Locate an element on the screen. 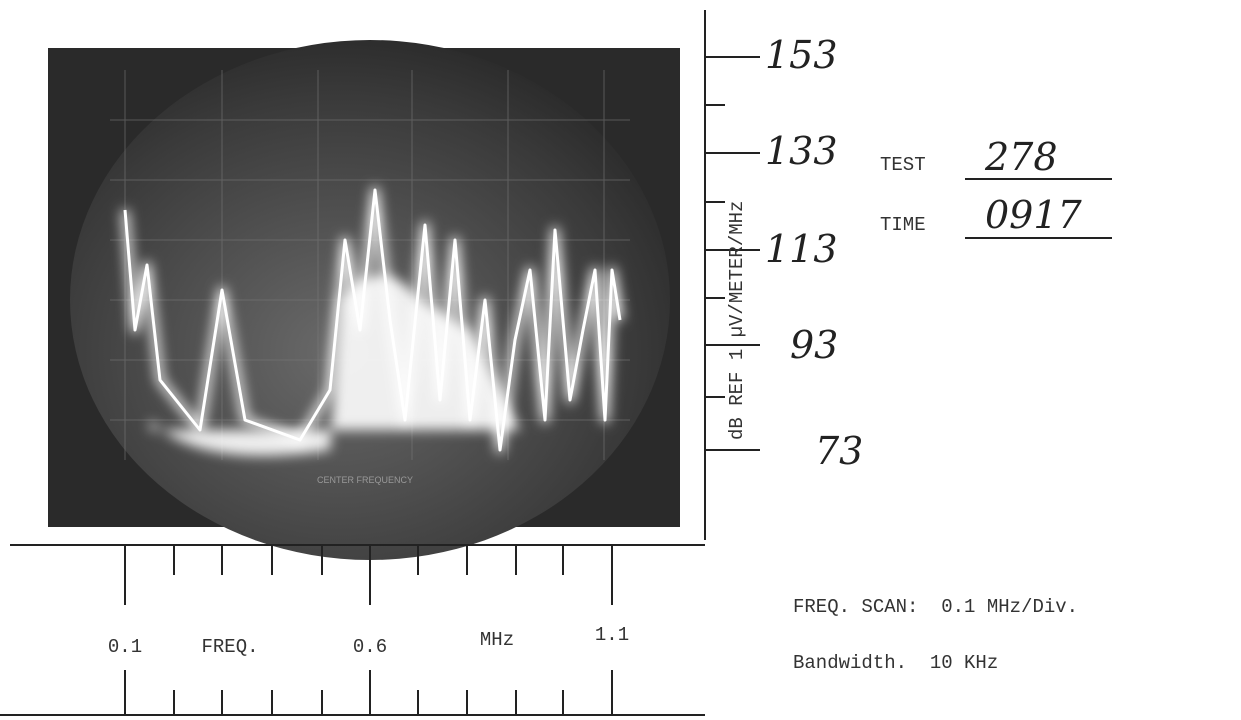 The height and width of the screenshot is (720, 1241). x-axis: 0.1 FREQ. 0.6 MHz 1.1 is located at coordinates (352, 630).